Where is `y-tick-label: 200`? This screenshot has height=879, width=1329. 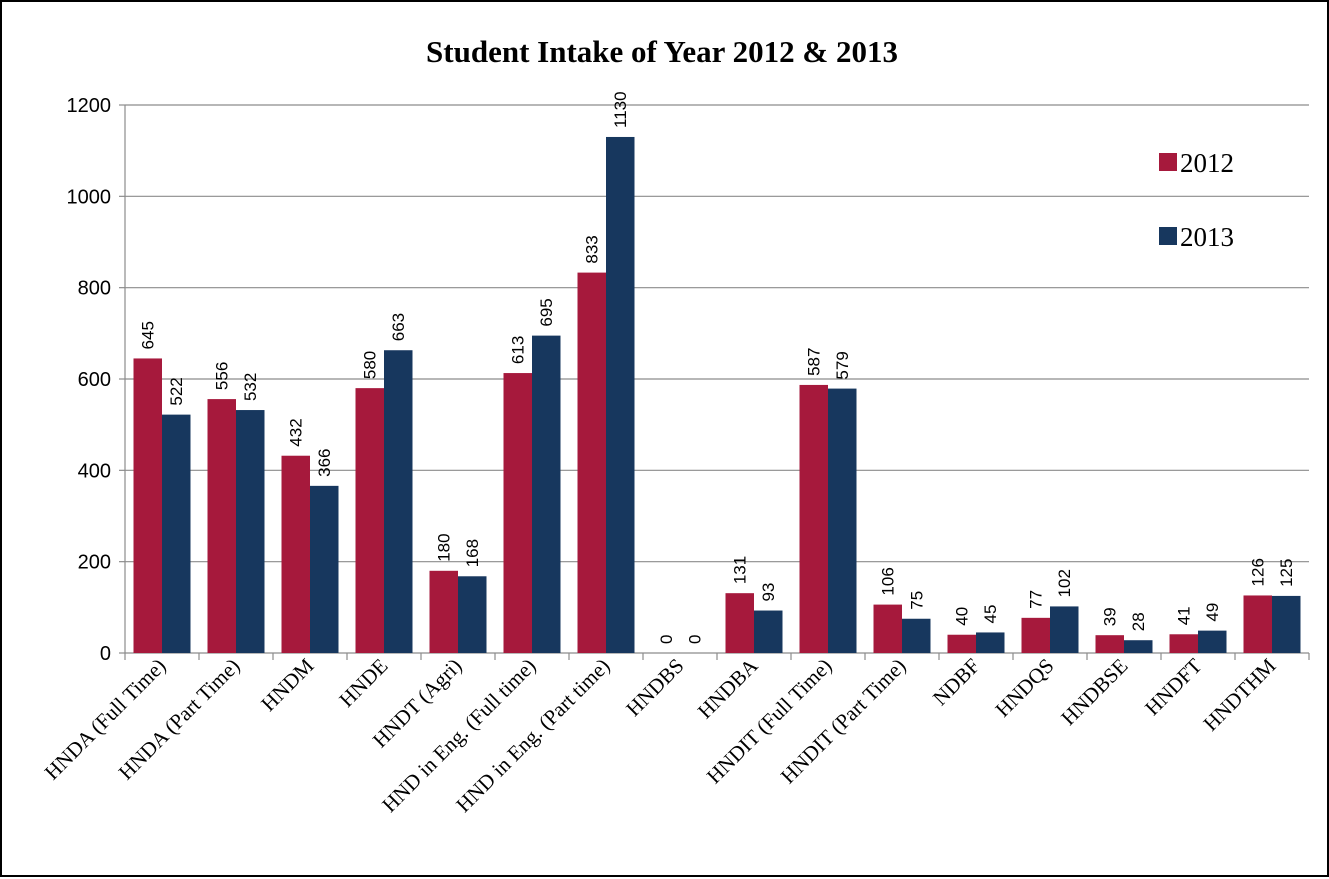
y-tick-label: 200 is located at coordinates (94, 563).